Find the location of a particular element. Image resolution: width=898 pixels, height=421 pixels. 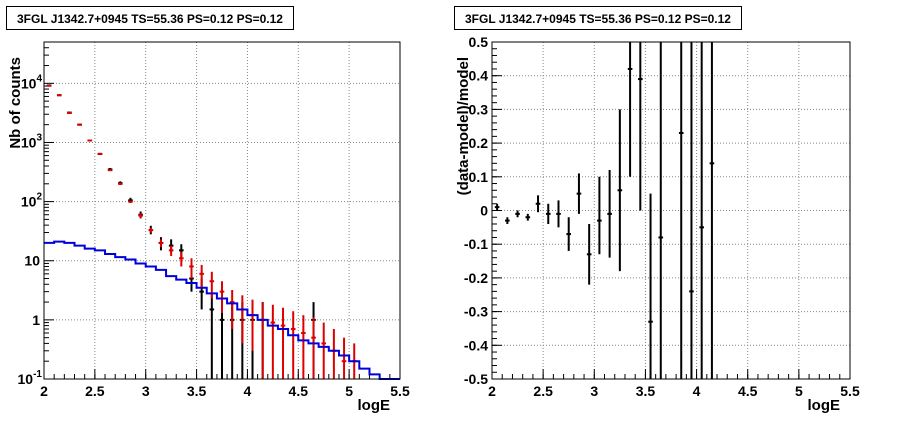

y-tick-label: -0.1 is located at coordinates (476, 244).